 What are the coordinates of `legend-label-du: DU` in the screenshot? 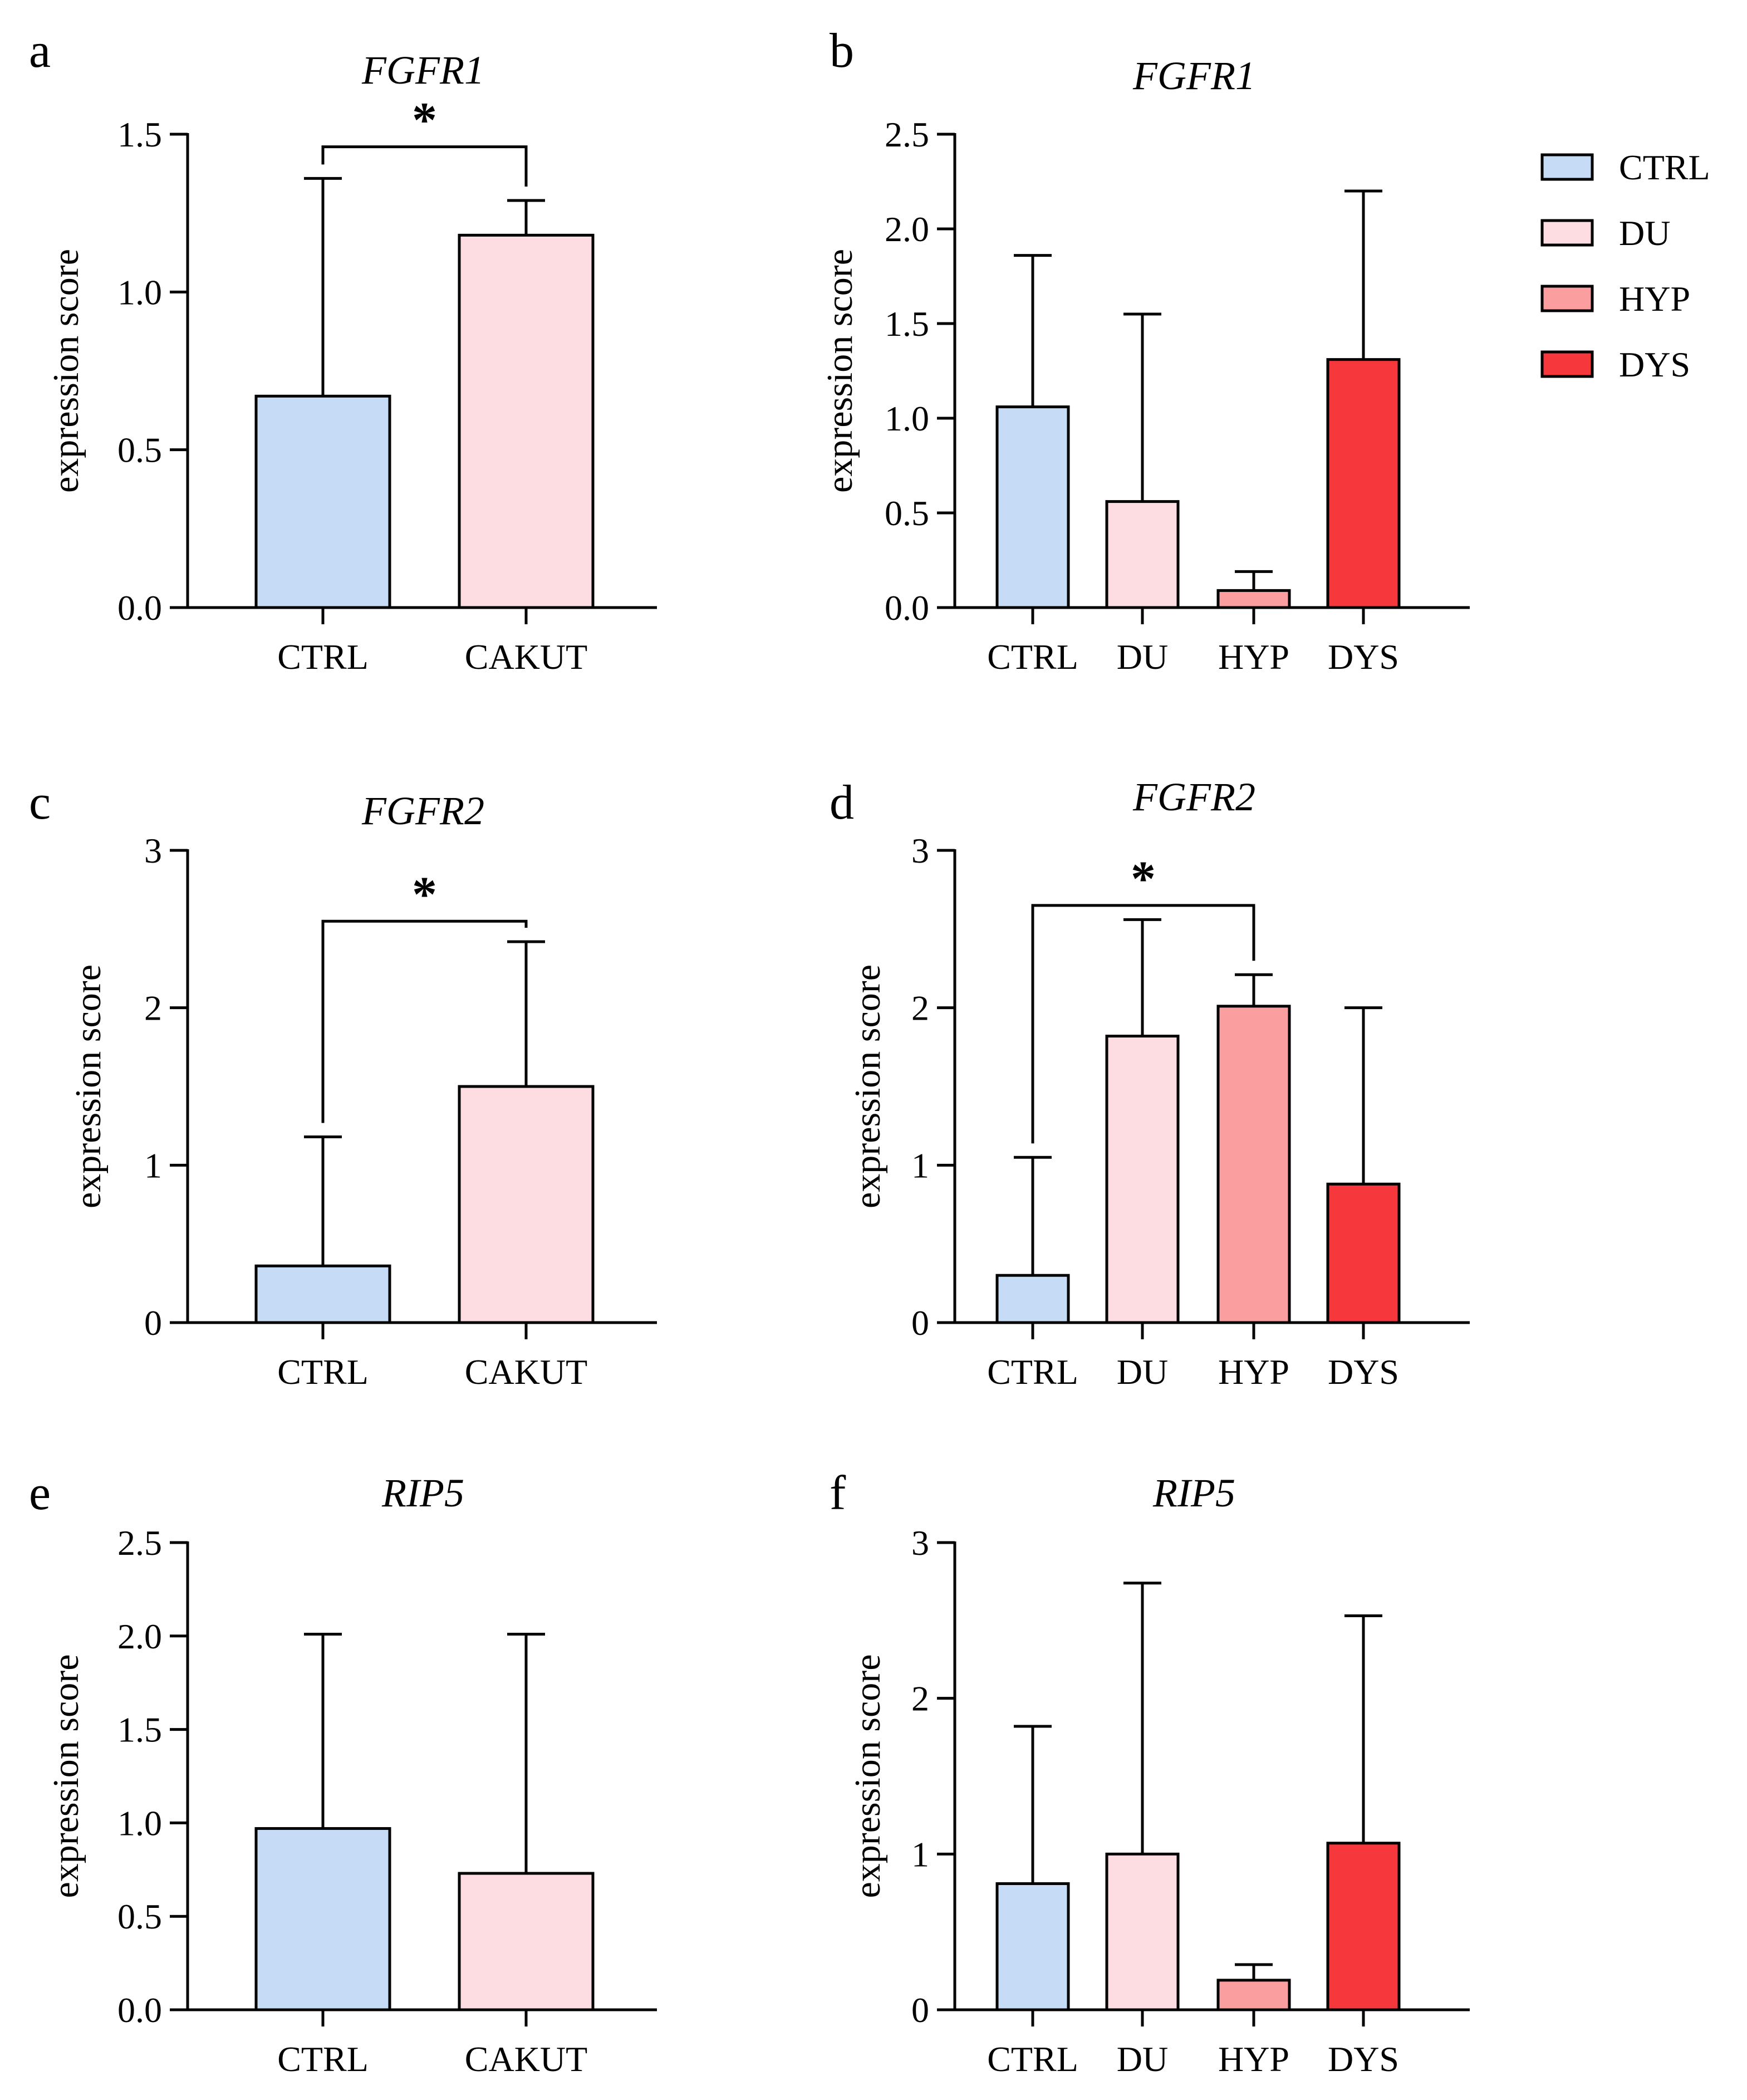 It's located at (1644, 233).